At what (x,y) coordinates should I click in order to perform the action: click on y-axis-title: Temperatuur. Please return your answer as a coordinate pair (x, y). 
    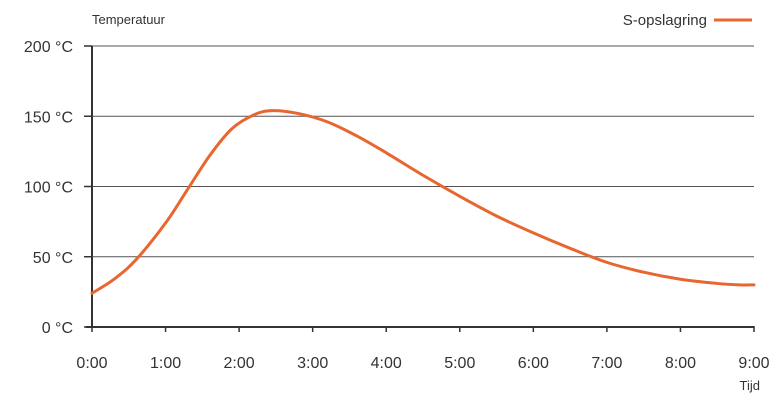
    Looking at the image, I should click on (129, 19).